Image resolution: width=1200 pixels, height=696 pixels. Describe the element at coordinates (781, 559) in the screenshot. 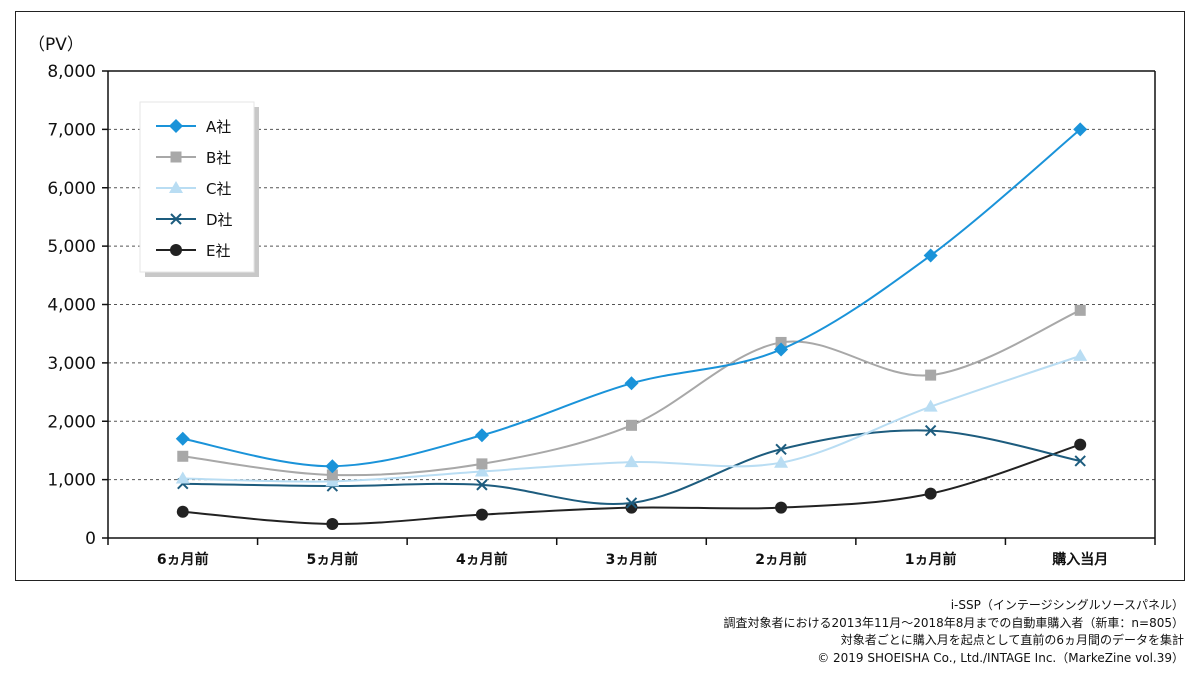

I see `x-tick-label: 2ヵ月前` at that location.